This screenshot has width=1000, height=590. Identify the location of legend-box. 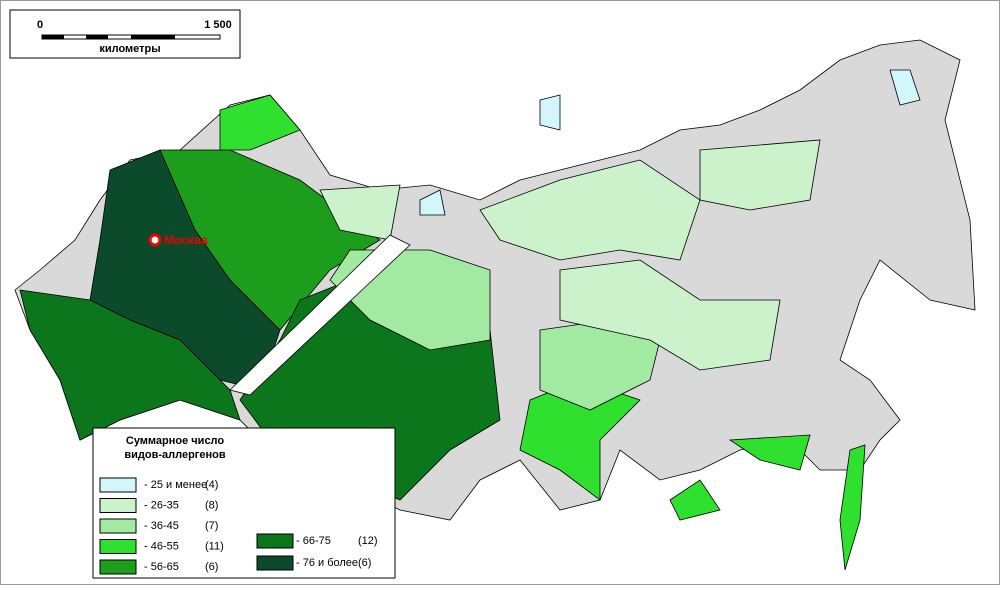
(244, 503).